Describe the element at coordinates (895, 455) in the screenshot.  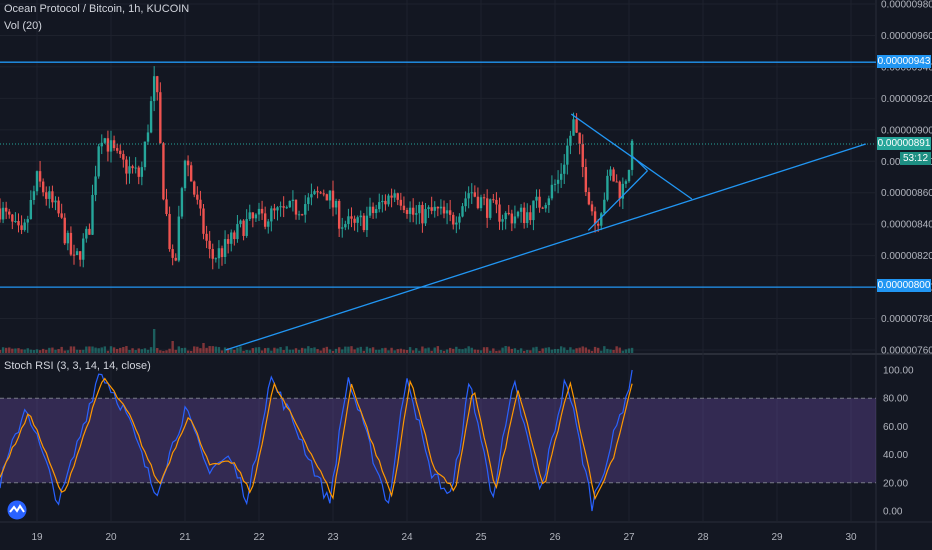
I see `rsi-tick-label: 40.00` at that location.